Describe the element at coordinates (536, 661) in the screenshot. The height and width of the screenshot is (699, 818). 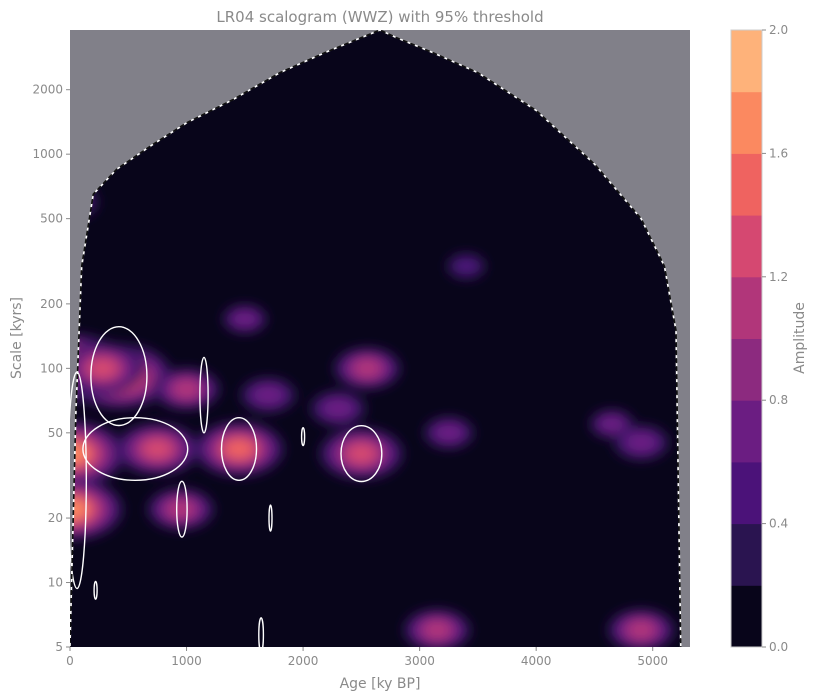
I see `x-tick-label-4: 4000` at that location.